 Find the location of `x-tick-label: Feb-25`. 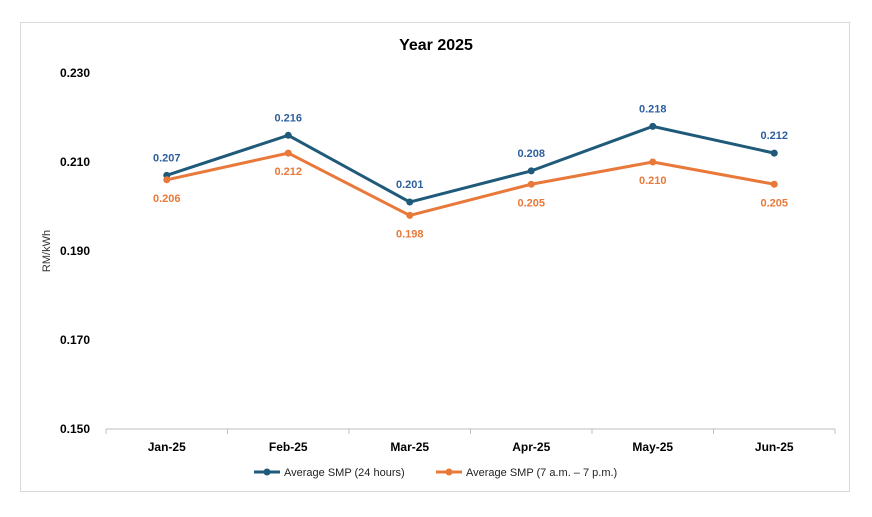

x-tick-label: Feb-25 is located at coordinates (288, 447).